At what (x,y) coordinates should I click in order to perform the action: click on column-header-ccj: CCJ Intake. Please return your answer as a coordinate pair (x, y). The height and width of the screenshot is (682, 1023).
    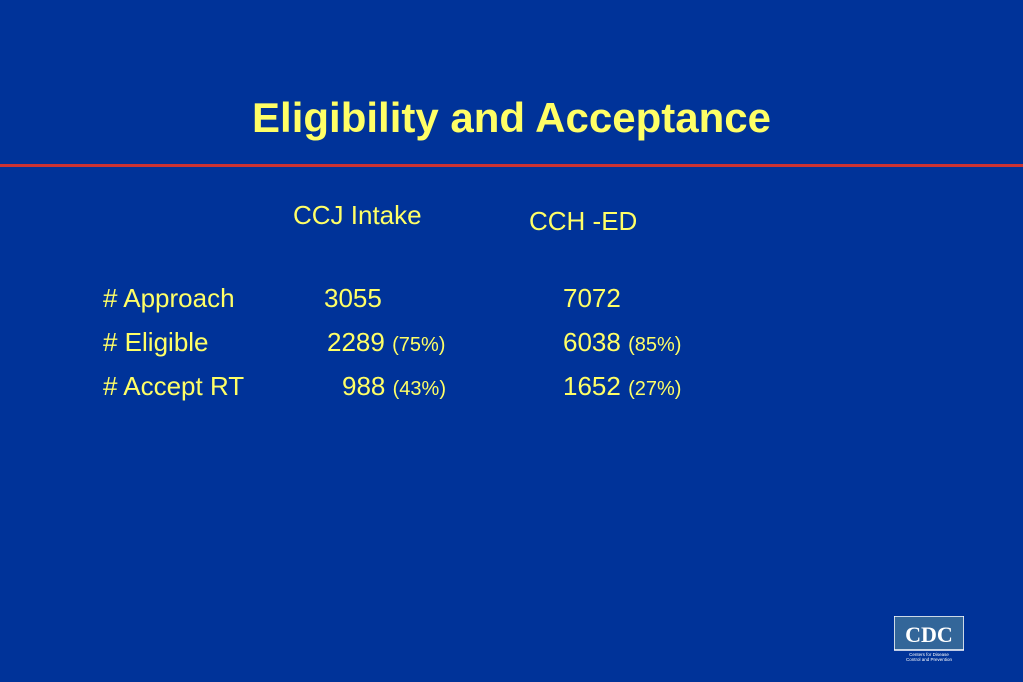
    Looking at the image, I should click on (357, 215).